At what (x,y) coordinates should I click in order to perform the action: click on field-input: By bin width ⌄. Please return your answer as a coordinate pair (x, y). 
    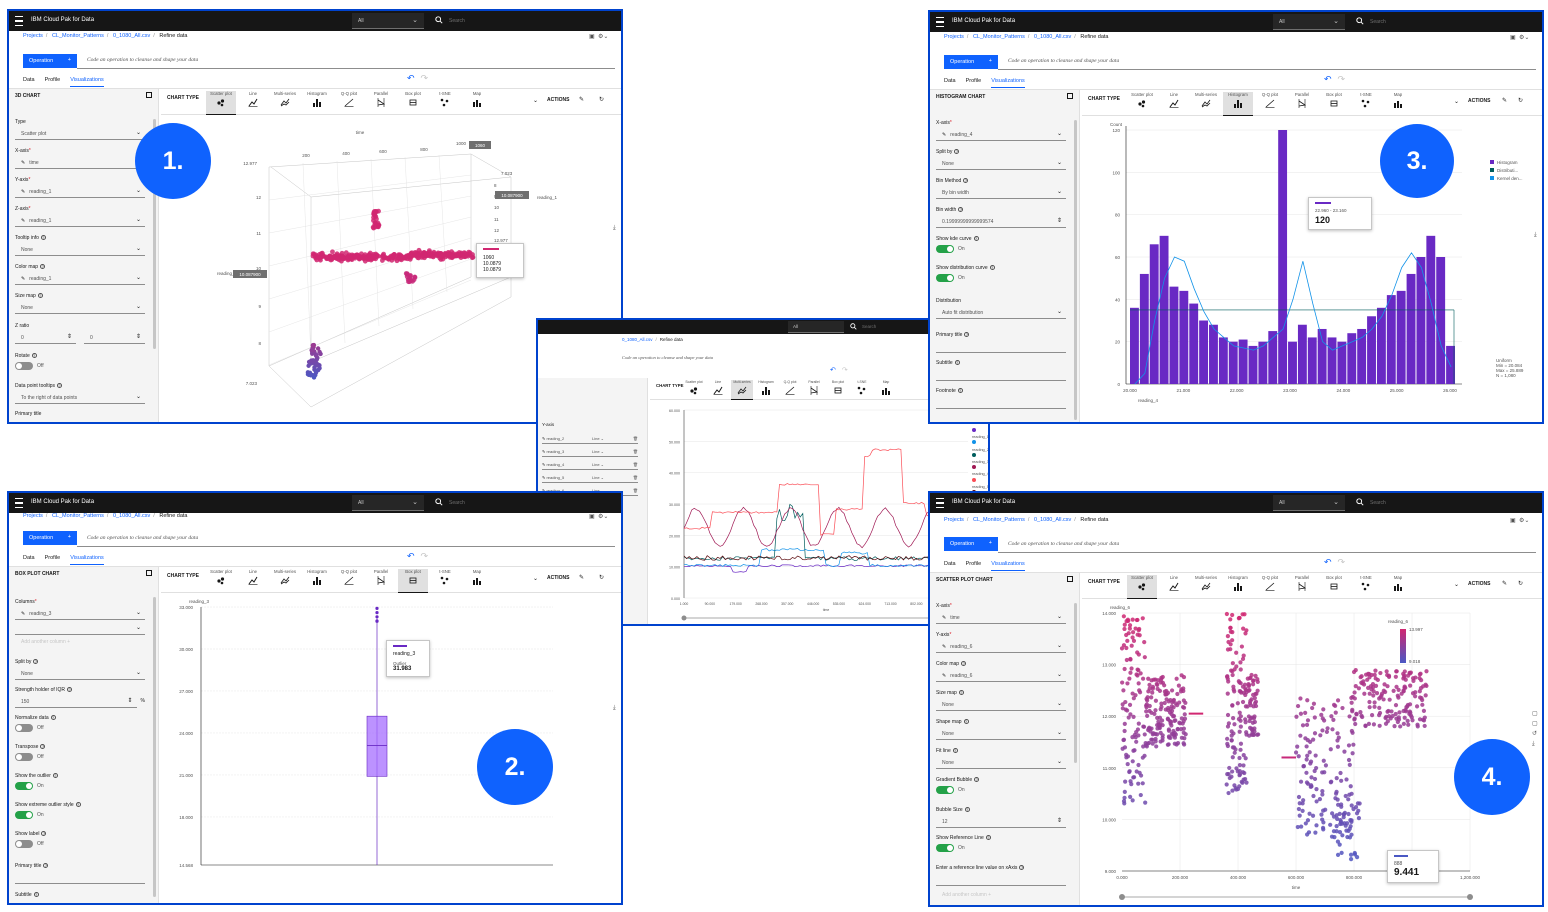
    Looking at the image, I should click on (1001, 193).